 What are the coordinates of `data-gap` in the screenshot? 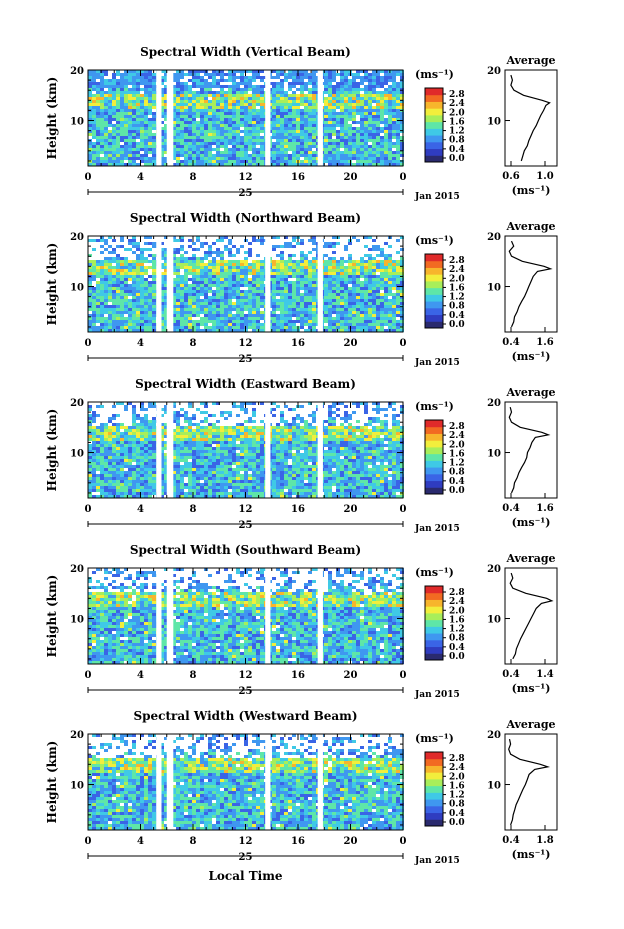 It's located at (170, 284).